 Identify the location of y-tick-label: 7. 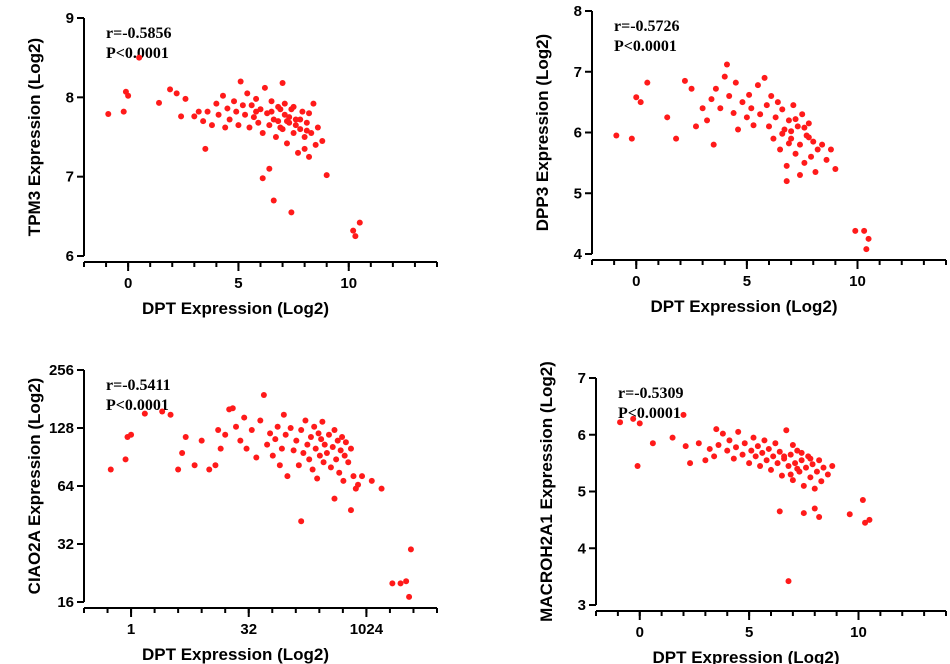
(582, 378).